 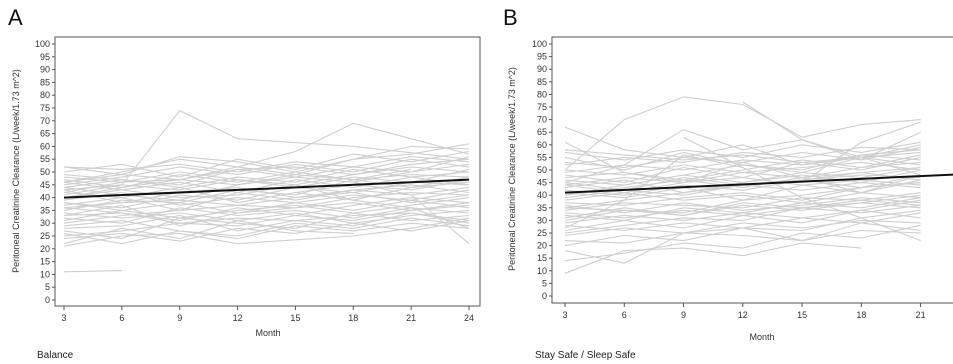 What do you see at coordinates (63, 318) in the screenshot?
I see `panel-a-x-tick-label: 3` at bounding box center [63, 318].